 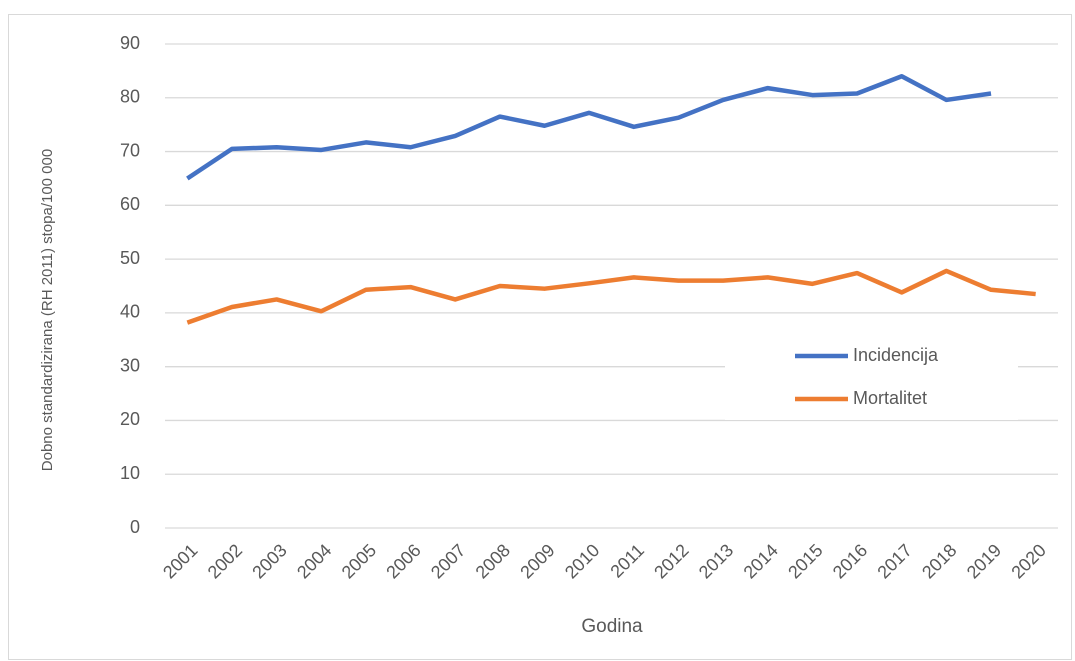 I want to click on legend-label: Mortalitet, so click(x=890, y=398).